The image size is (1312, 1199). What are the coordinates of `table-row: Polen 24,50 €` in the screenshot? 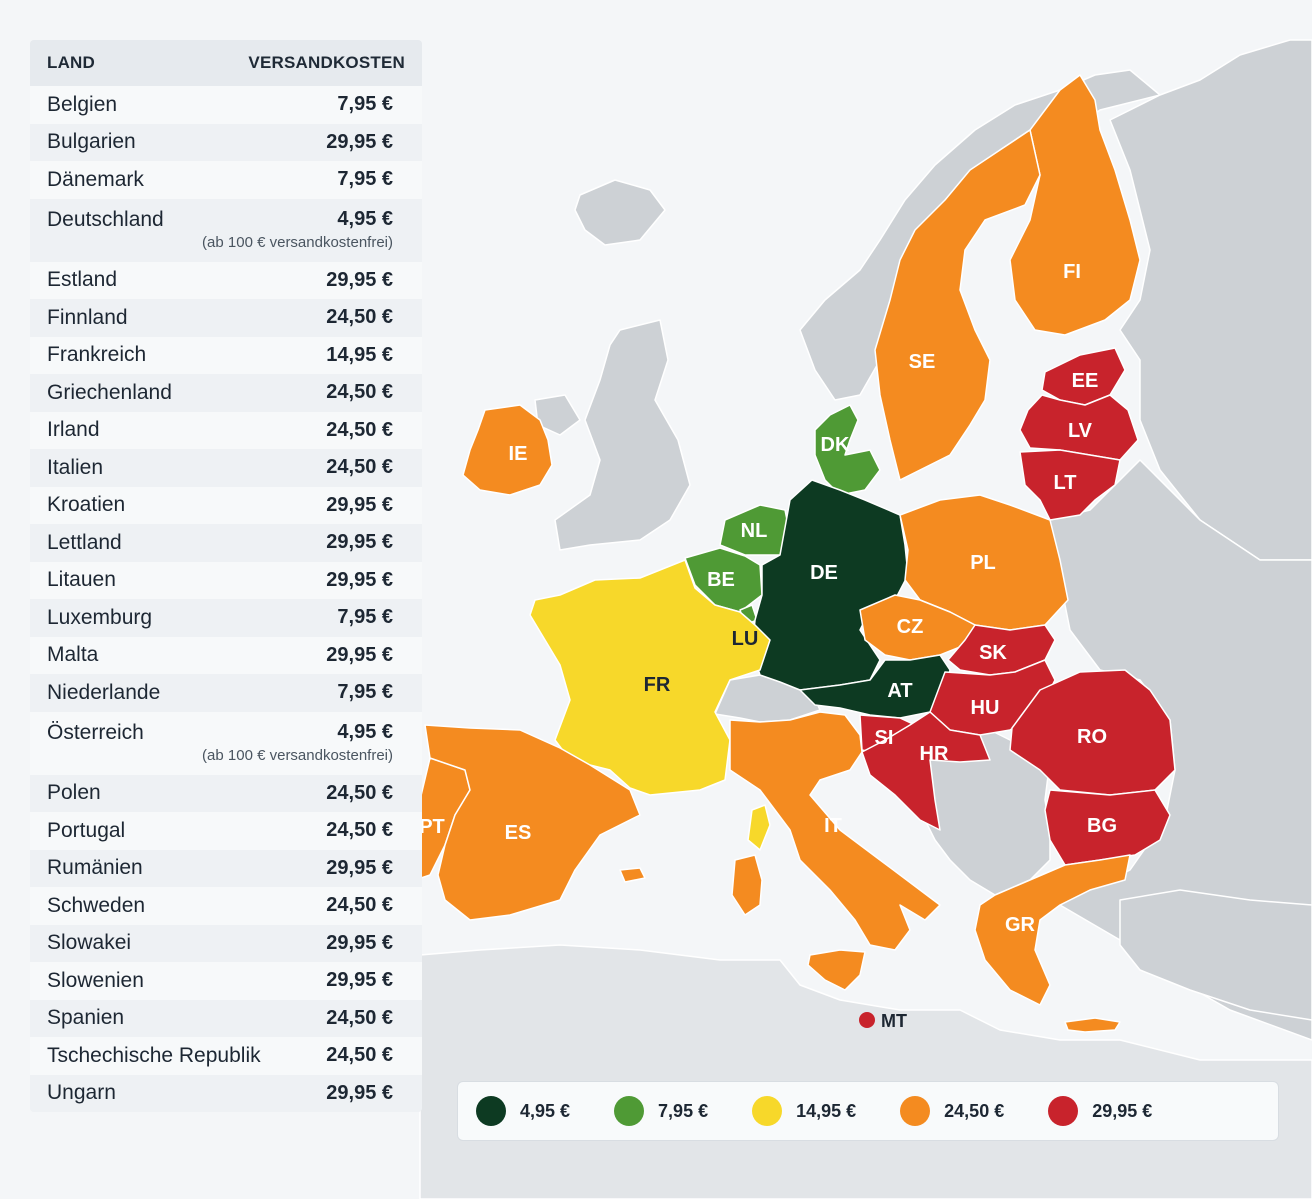 It's located at (226, 793).